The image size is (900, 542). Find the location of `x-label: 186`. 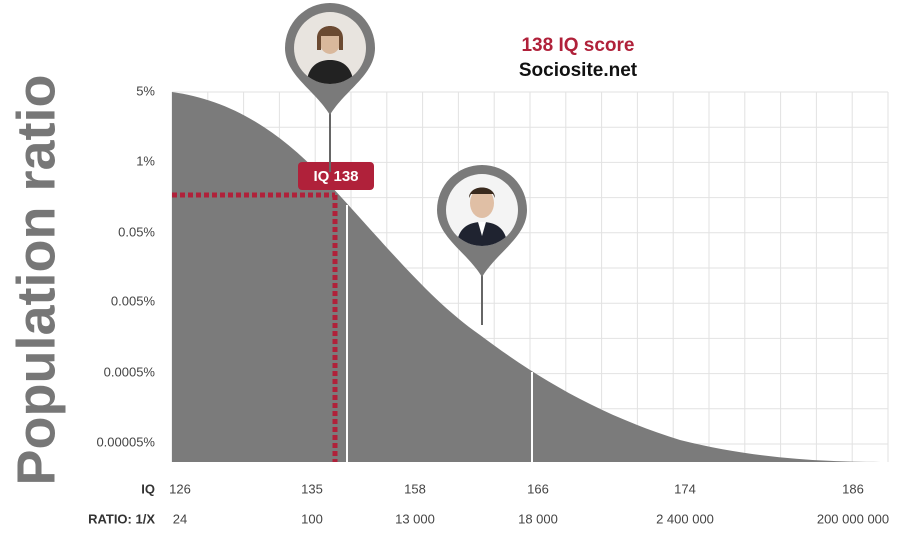

x-label: 186 is located at coordinates (853, 488).